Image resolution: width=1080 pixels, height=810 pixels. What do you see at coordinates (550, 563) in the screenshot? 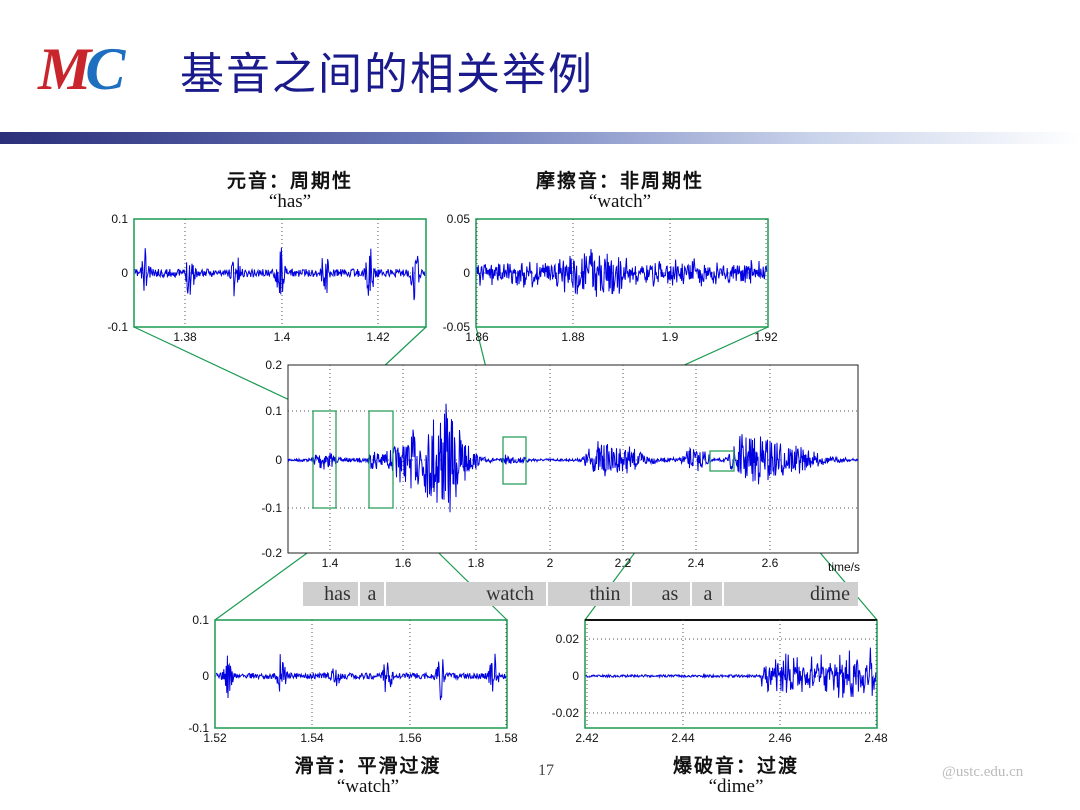
I see `x-tick-label: 2` at bounding box center [550, 563].